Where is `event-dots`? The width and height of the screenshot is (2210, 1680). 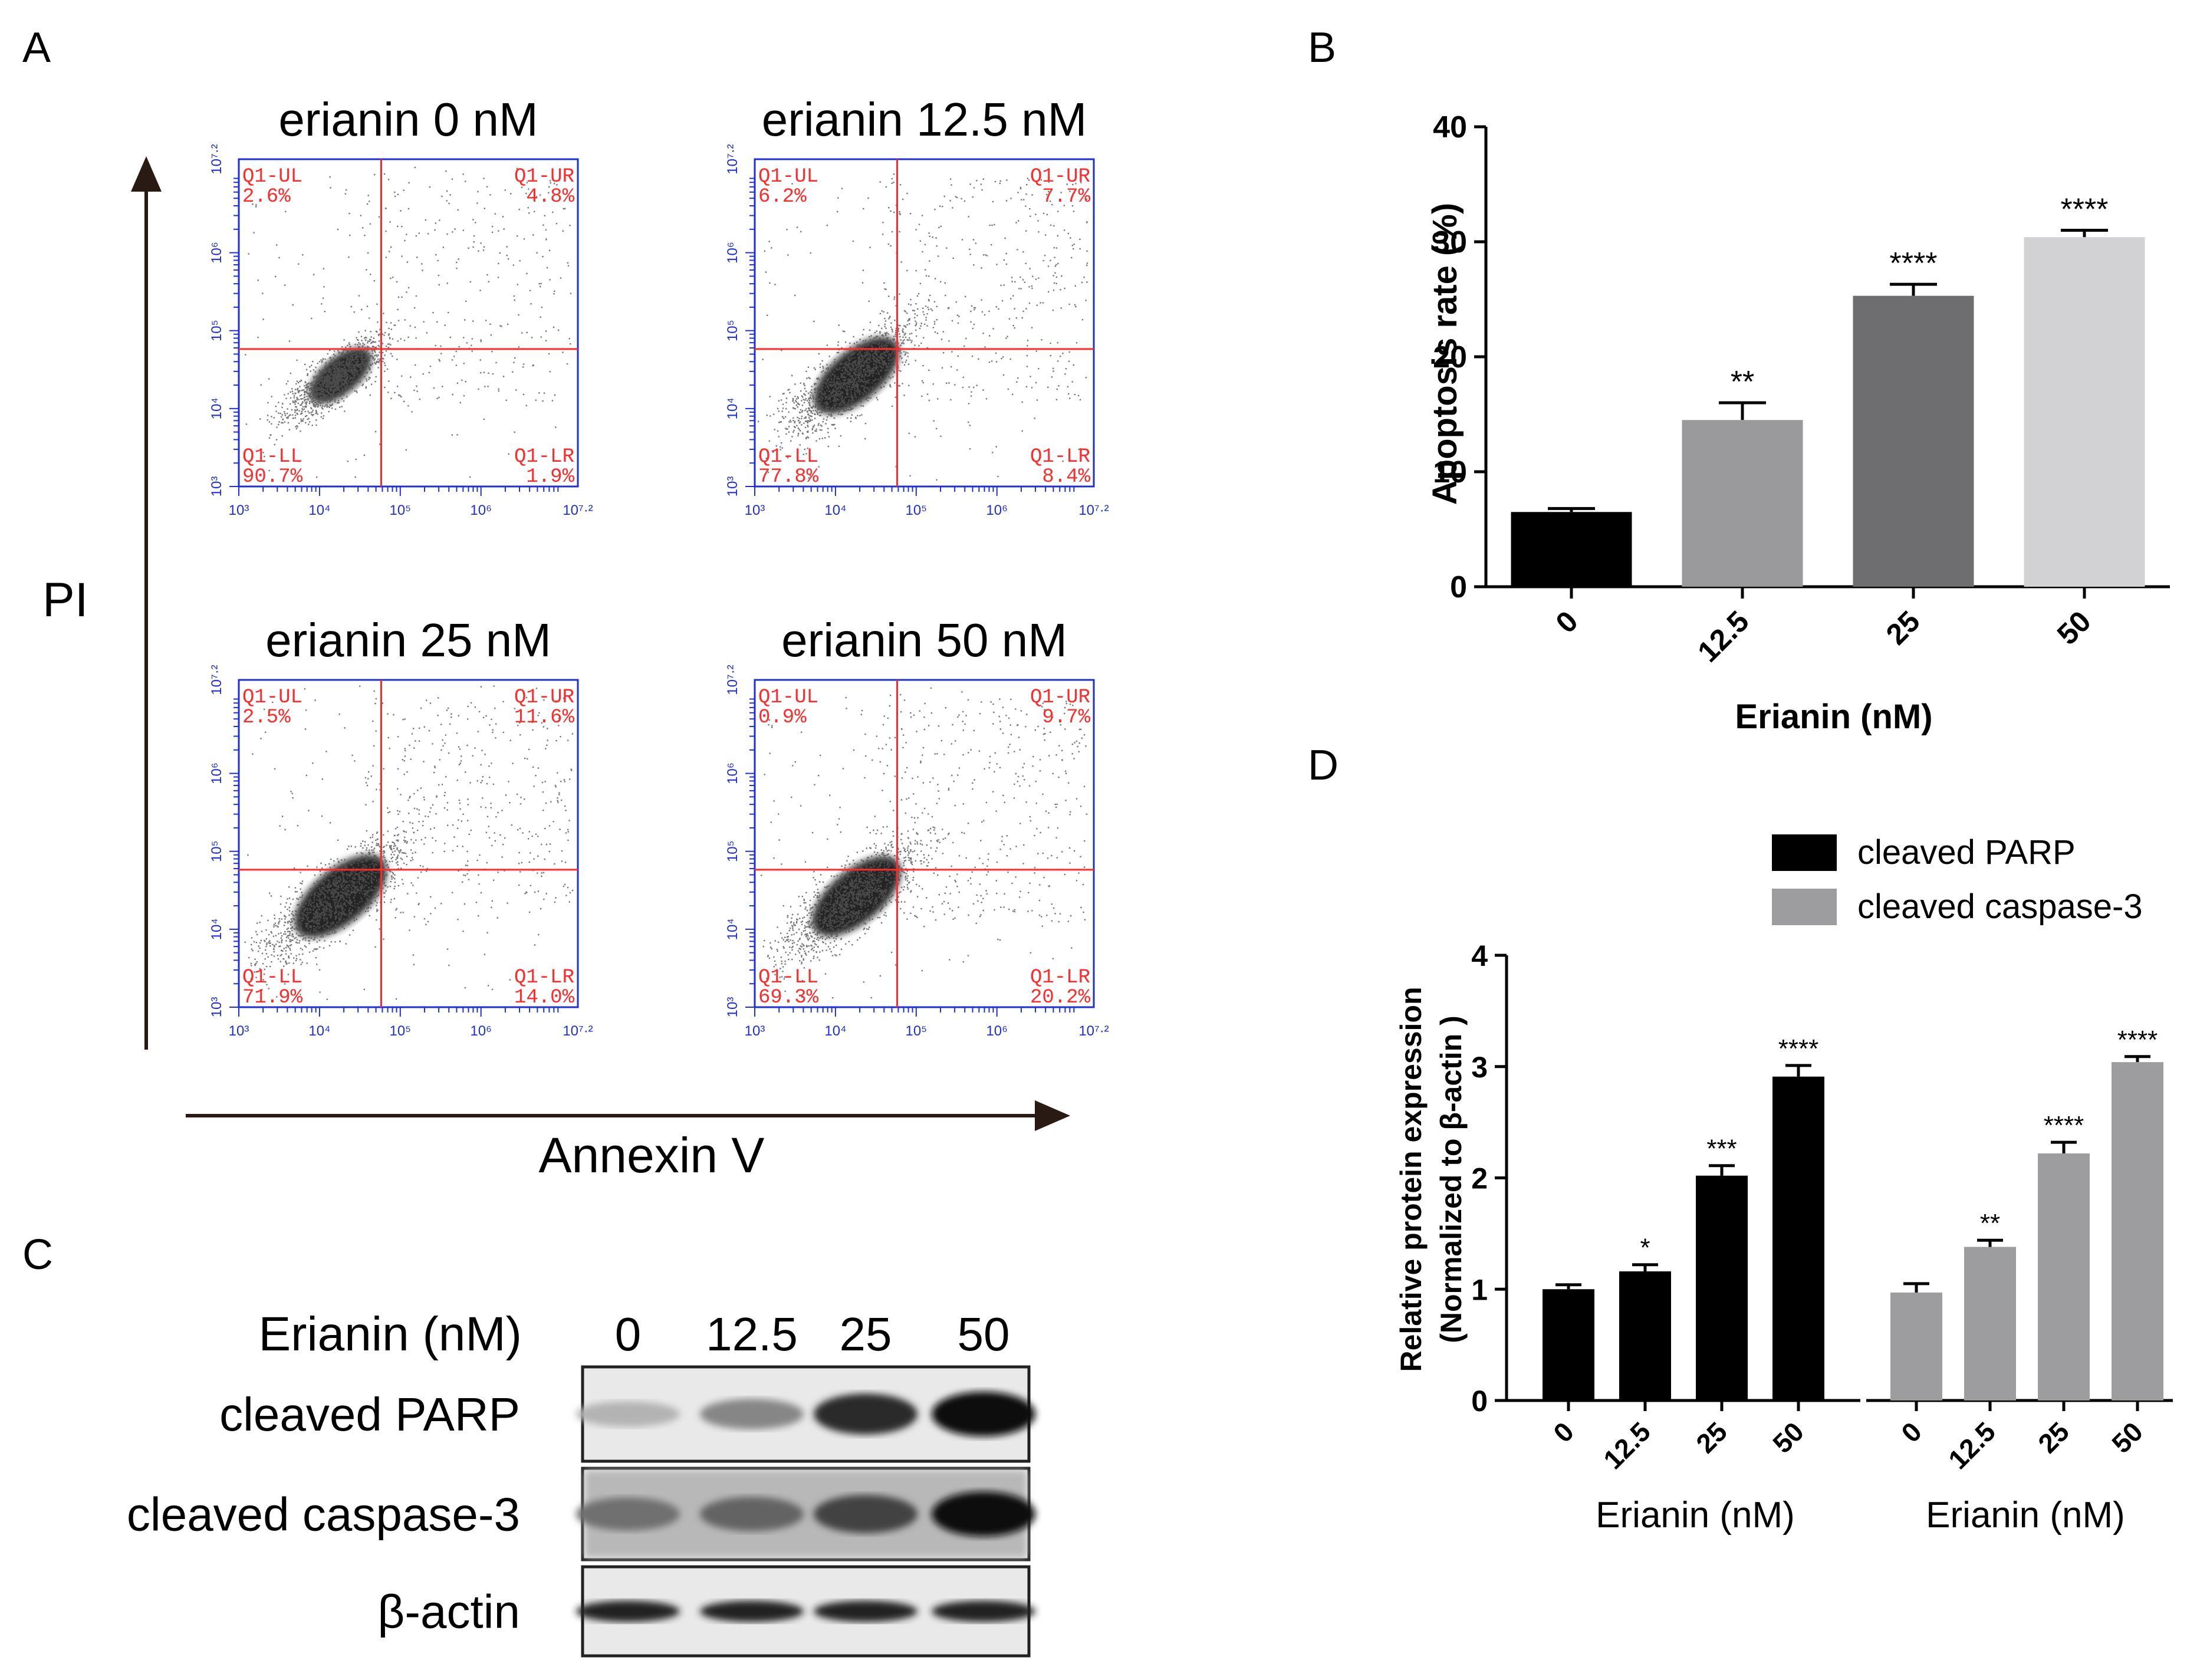
event-dots is located at coordinates (924, 843).